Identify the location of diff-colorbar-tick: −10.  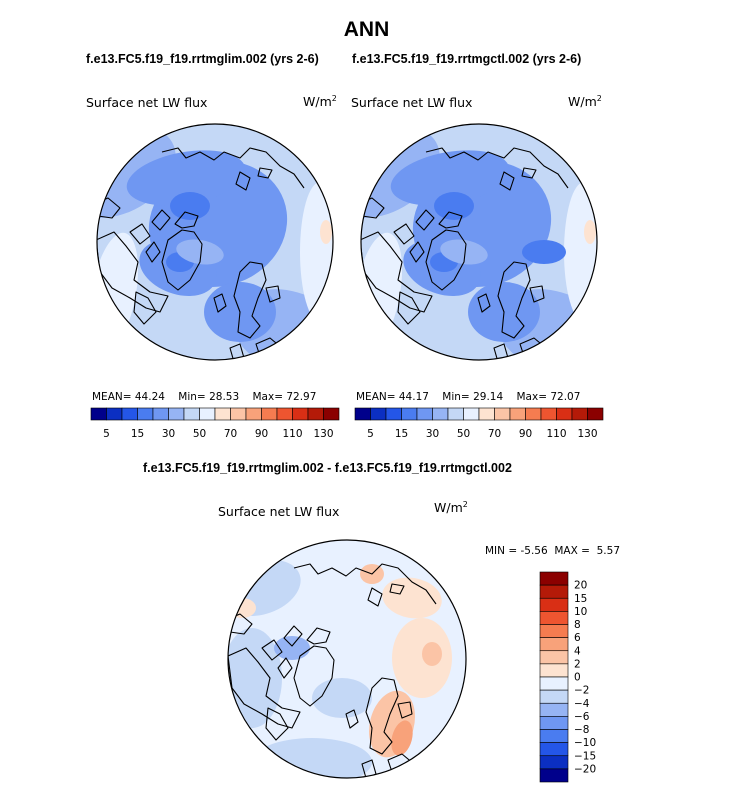
(585, 743).